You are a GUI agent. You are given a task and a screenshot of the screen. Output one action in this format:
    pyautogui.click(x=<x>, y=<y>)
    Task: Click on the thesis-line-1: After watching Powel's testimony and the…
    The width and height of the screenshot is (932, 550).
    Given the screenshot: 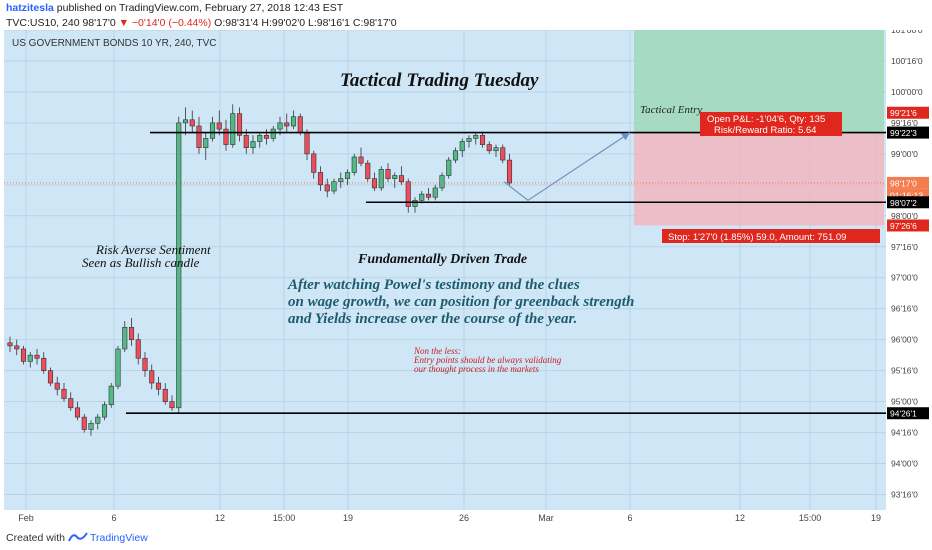 What is the action you would take?
    pyautogui.click(x=433, y=285)
    